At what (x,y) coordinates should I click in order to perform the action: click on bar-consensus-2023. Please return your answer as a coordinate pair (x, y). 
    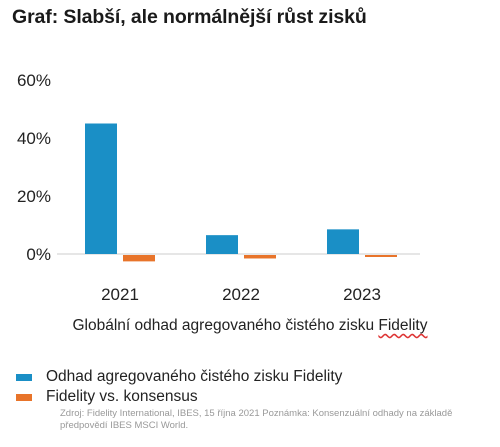
    Looking at the image, I should click on (381, 256).